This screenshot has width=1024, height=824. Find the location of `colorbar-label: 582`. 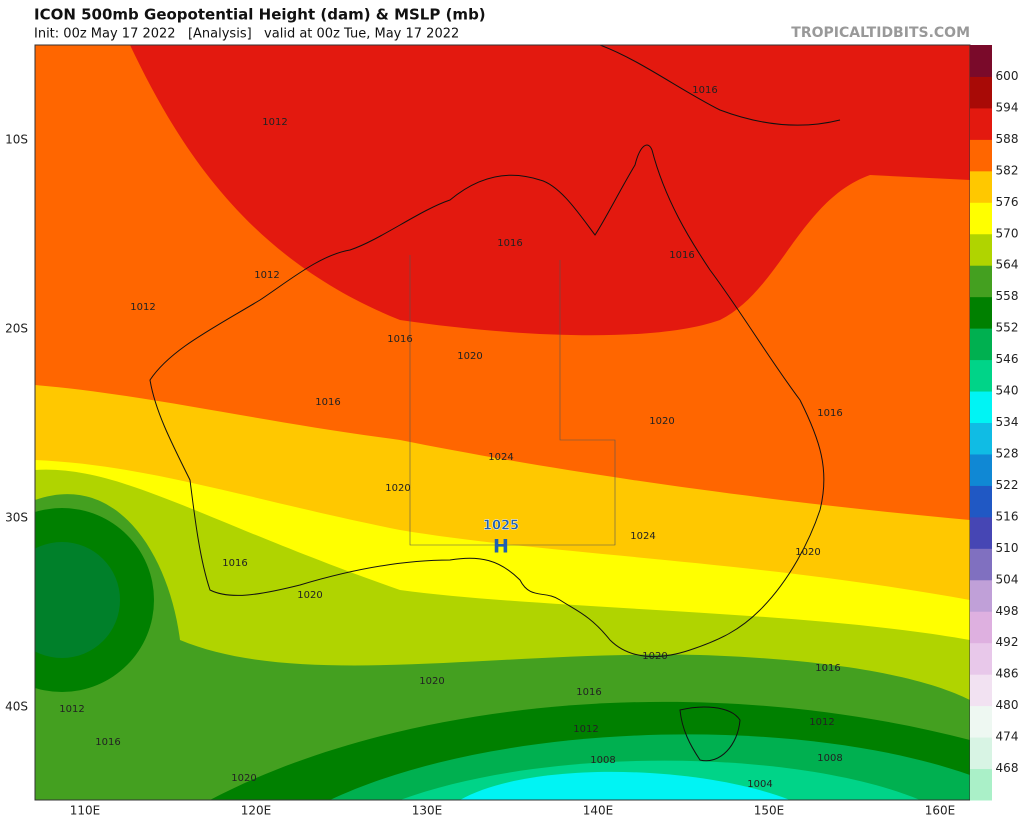

colorbar-label: 582 is located at coordinates (1007, 170).